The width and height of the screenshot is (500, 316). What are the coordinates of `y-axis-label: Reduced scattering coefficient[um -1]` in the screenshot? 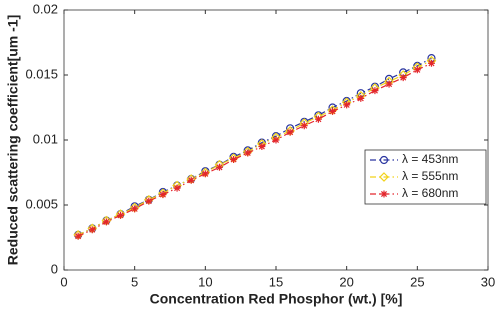 It's located at (13, 140).